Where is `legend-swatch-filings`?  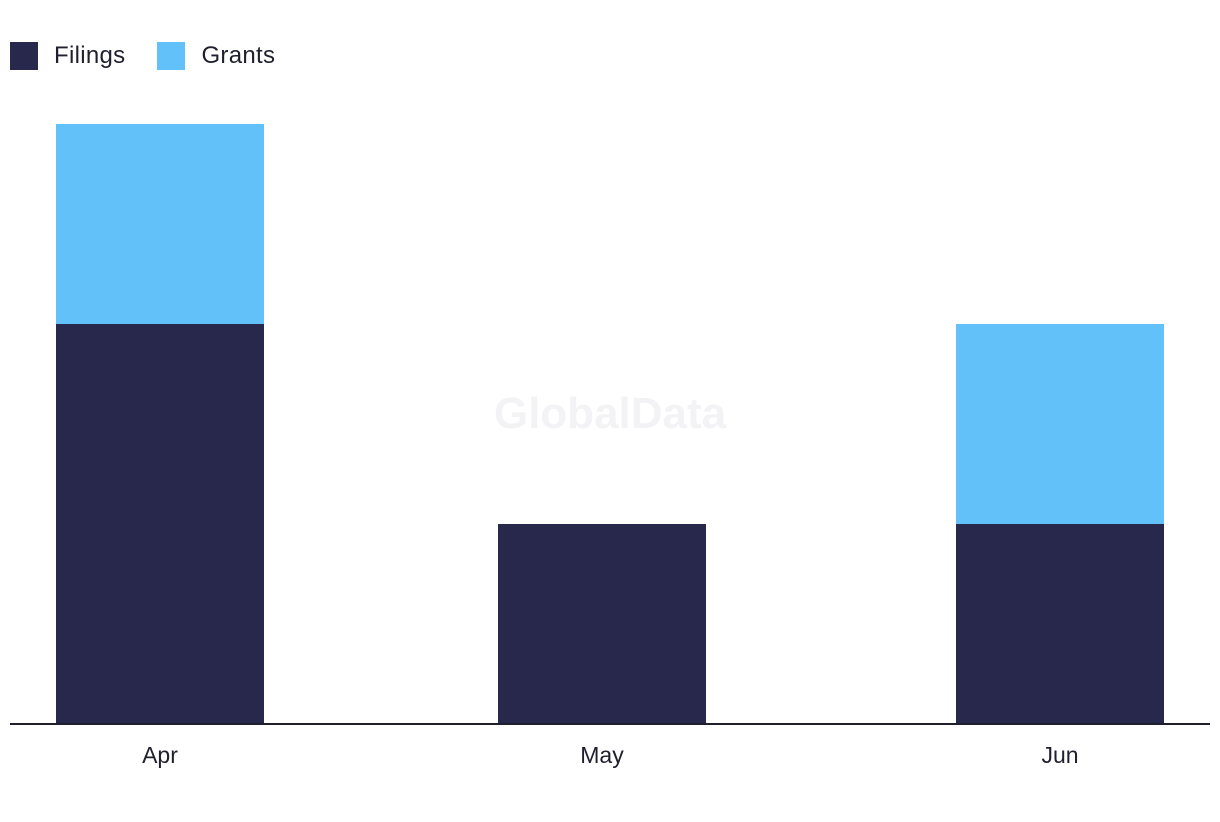 legend-swatch-filings is located at coordinates (24, 56).